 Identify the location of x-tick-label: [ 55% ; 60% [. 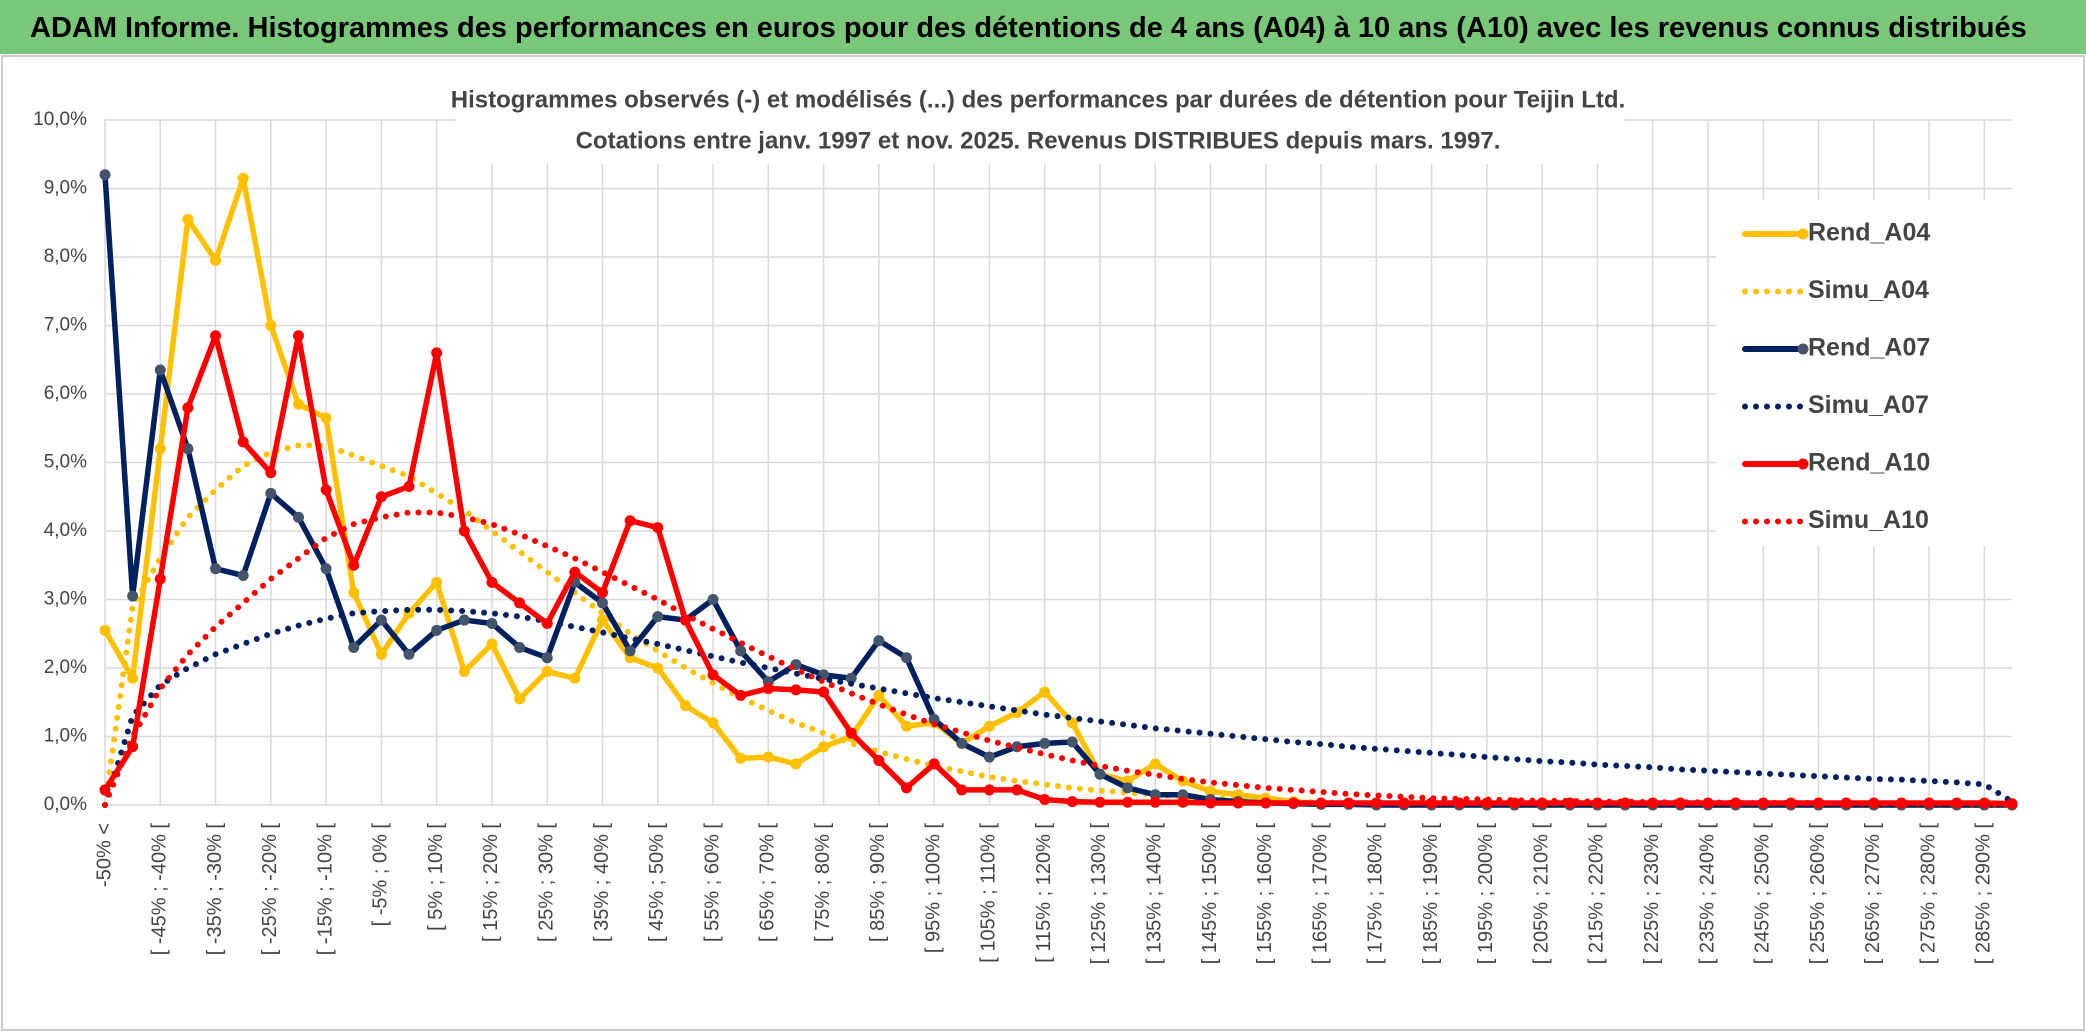
(712, 882).